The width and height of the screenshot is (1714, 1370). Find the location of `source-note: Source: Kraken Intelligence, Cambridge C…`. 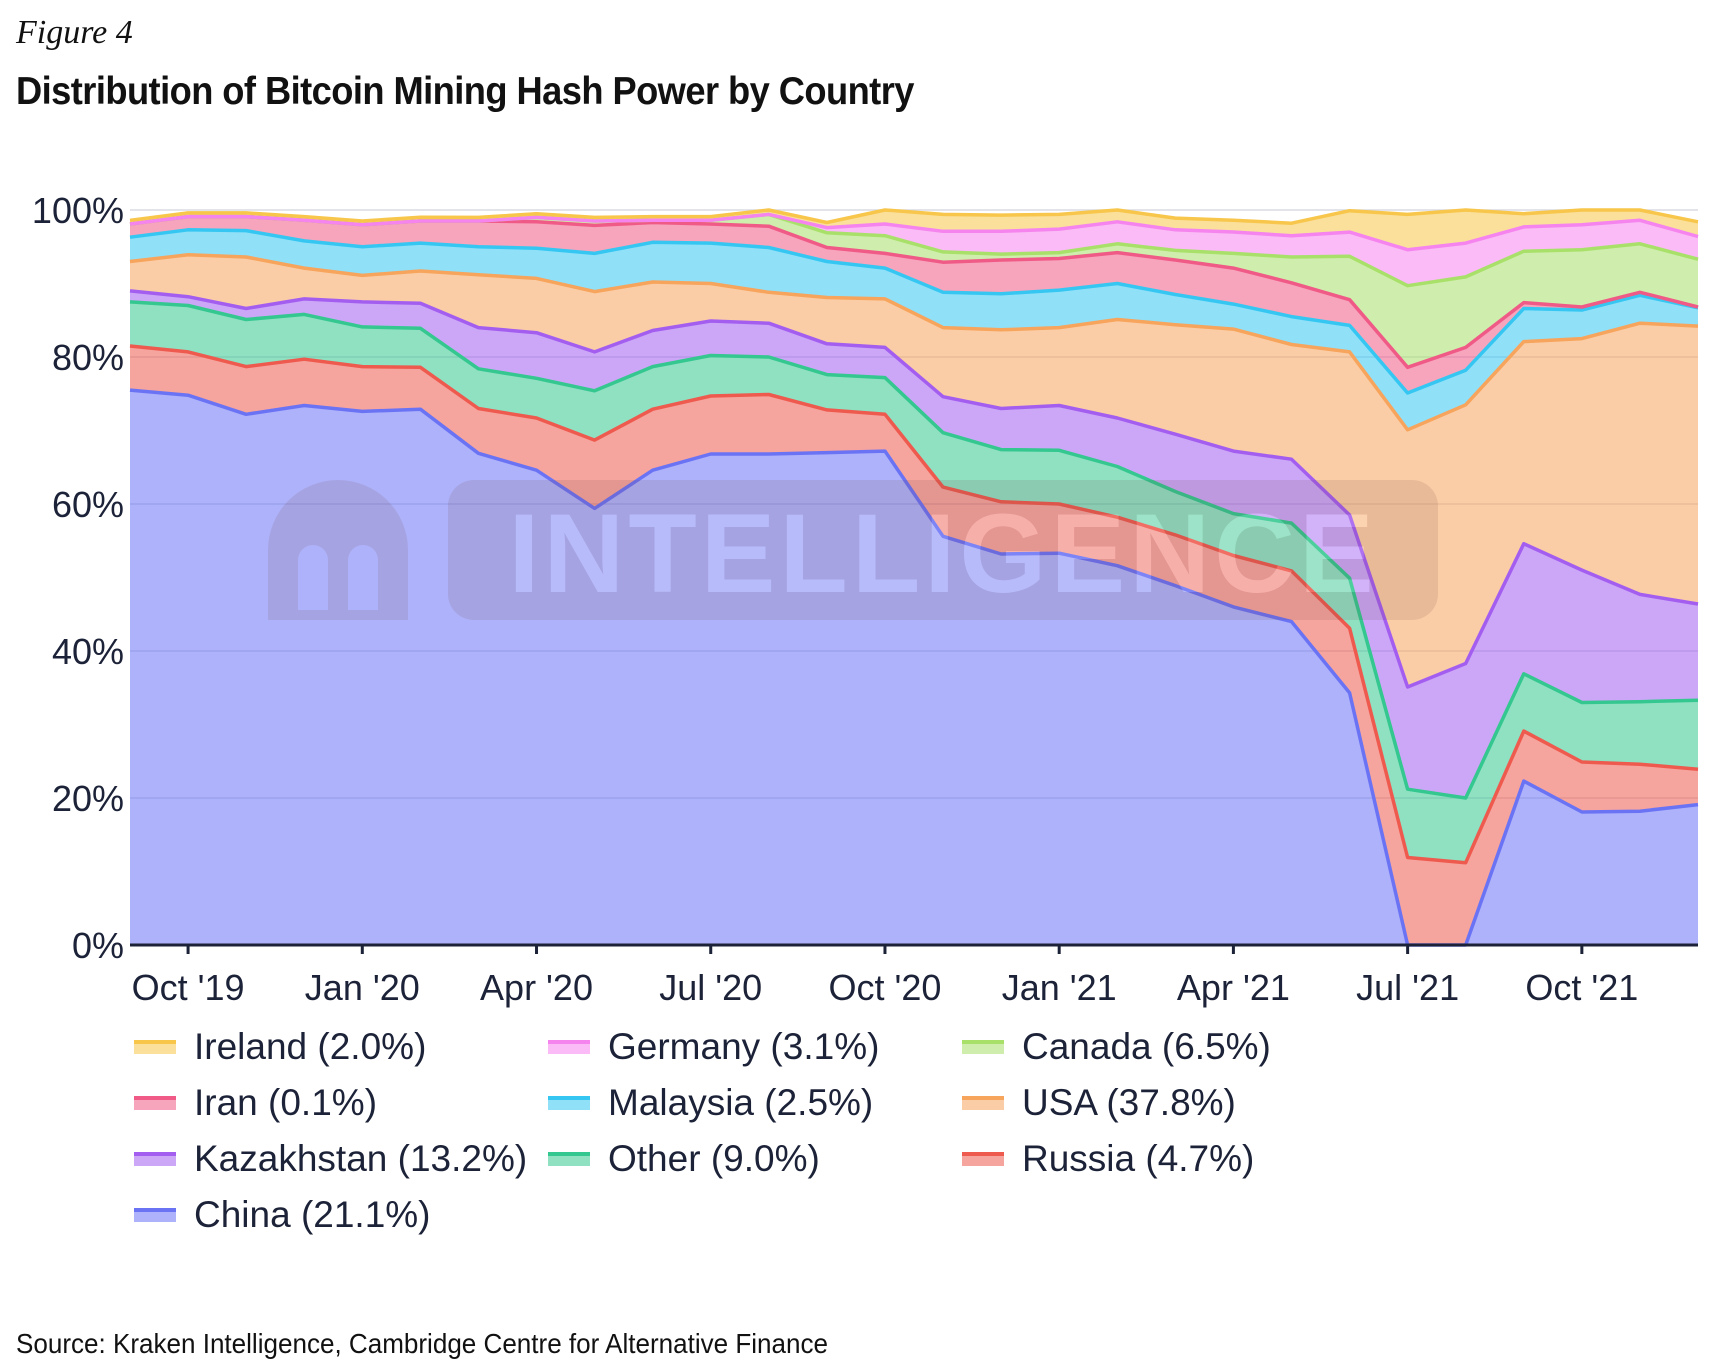

source-note: Source: Kraken Intelligence, Cambridge C… is located at coordinates (422, 1343).